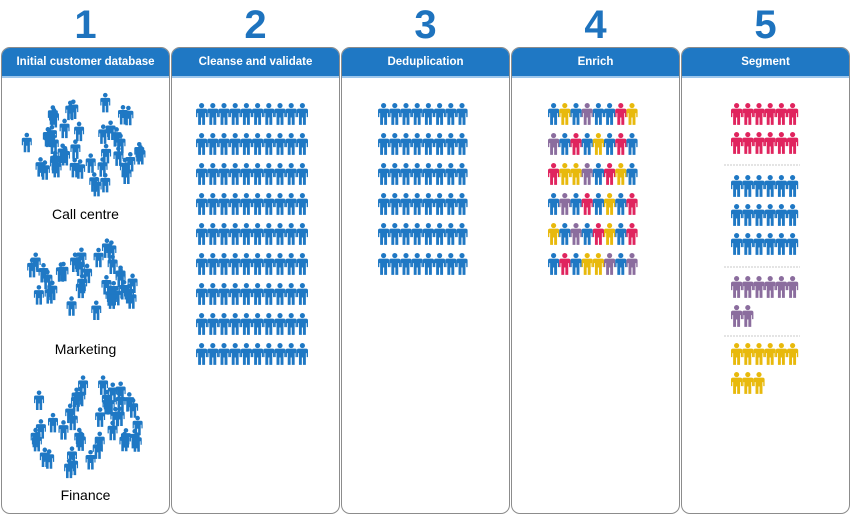 This screenshot has height=522, width=850. I want to click on step-number: 3, so click(425, 25).